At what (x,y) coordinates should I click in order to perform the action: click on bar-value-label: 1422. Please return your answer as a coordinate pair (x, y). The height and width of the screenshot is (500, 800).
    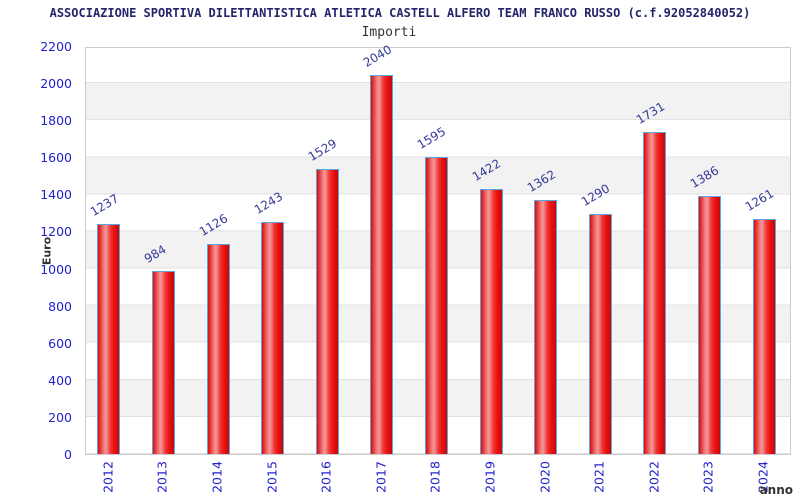
    Looking at the image, I should click on (486, 170).